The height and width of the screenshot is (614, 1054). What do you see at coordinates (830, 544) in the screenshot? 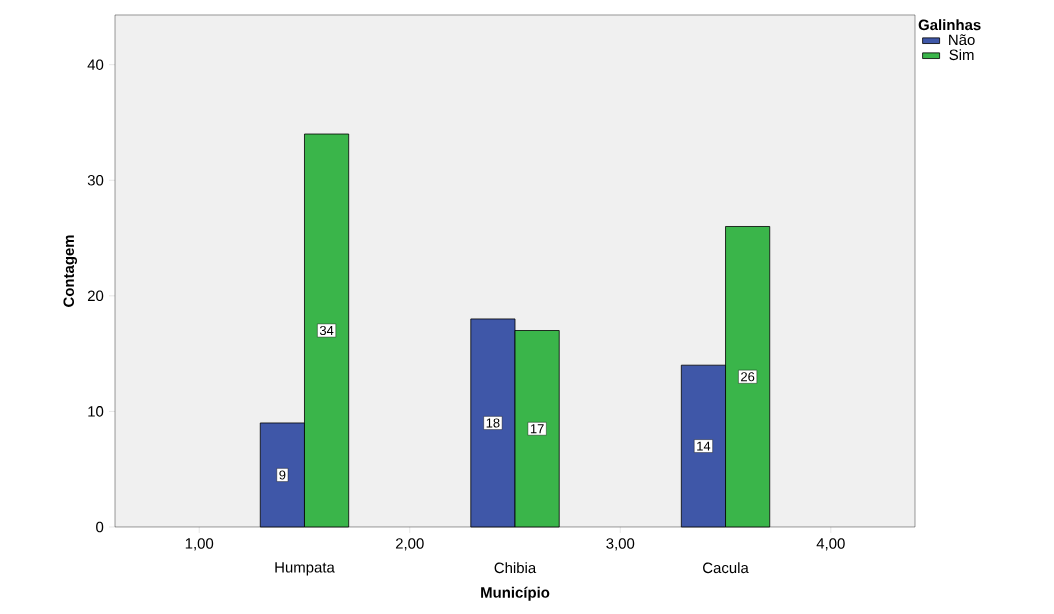
I see `x-tick-label: 4,00` at bounding box center [830, 544].